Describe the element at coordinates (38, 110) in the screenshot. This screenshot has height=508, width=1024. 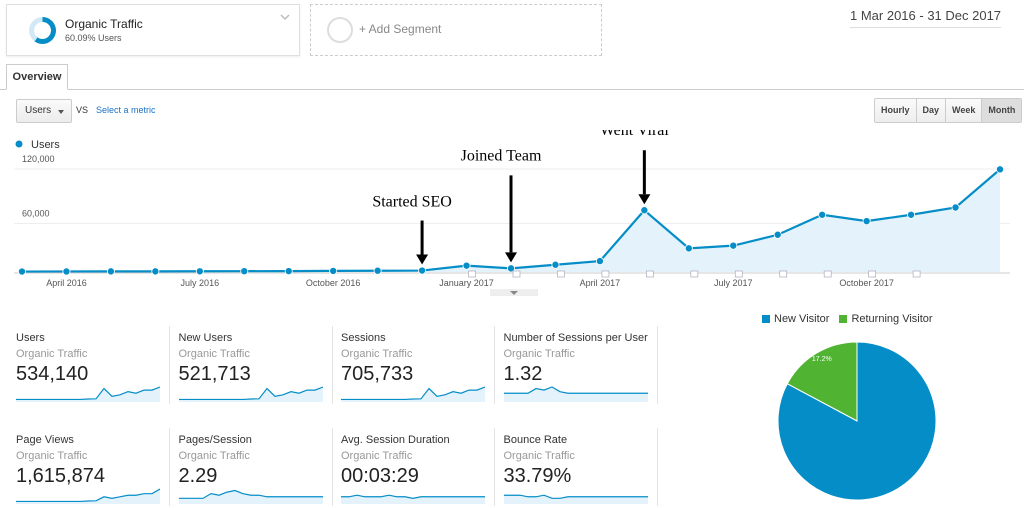
I see `metric-select-label: Users` at that location.